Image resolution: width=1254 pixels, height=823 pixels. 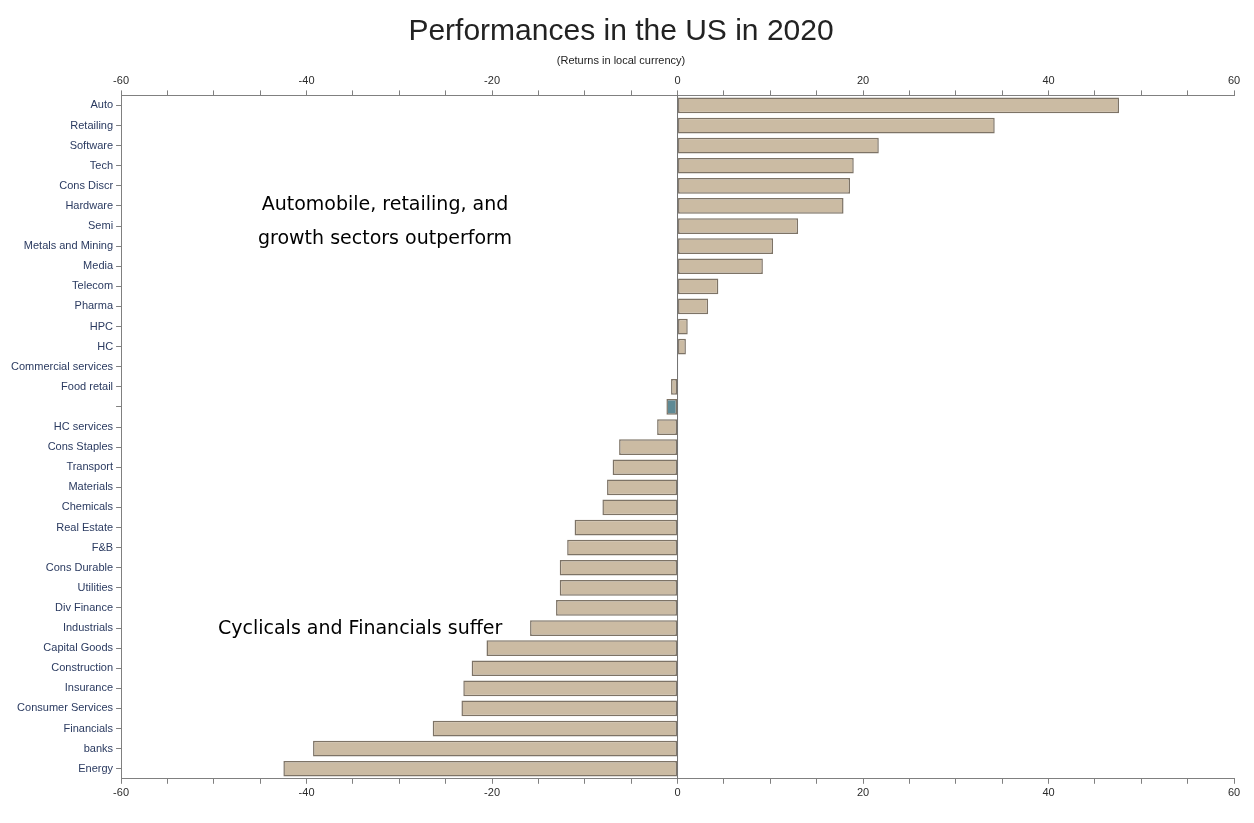 What do you see at coordinates (95, 586) in the screenshot?
I see `y-tick-label: Utilities` at bounding box center [95, 586].